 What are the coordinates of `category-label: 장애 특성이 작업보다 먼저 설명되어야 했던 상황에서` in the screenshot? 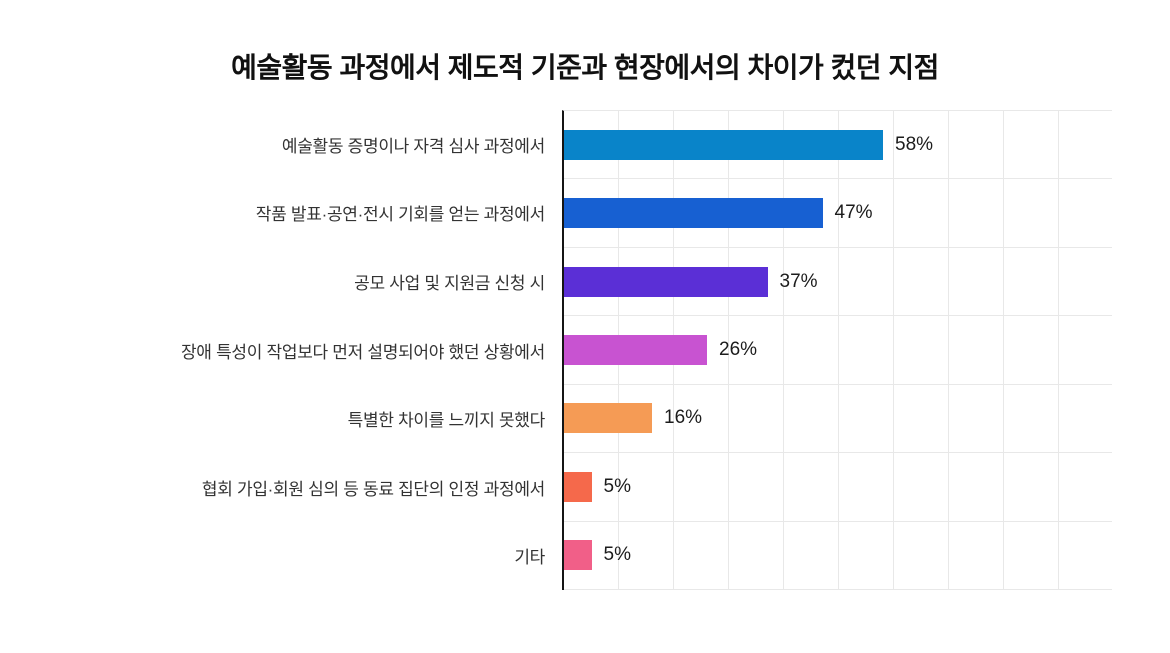 It's located at (362, 352).